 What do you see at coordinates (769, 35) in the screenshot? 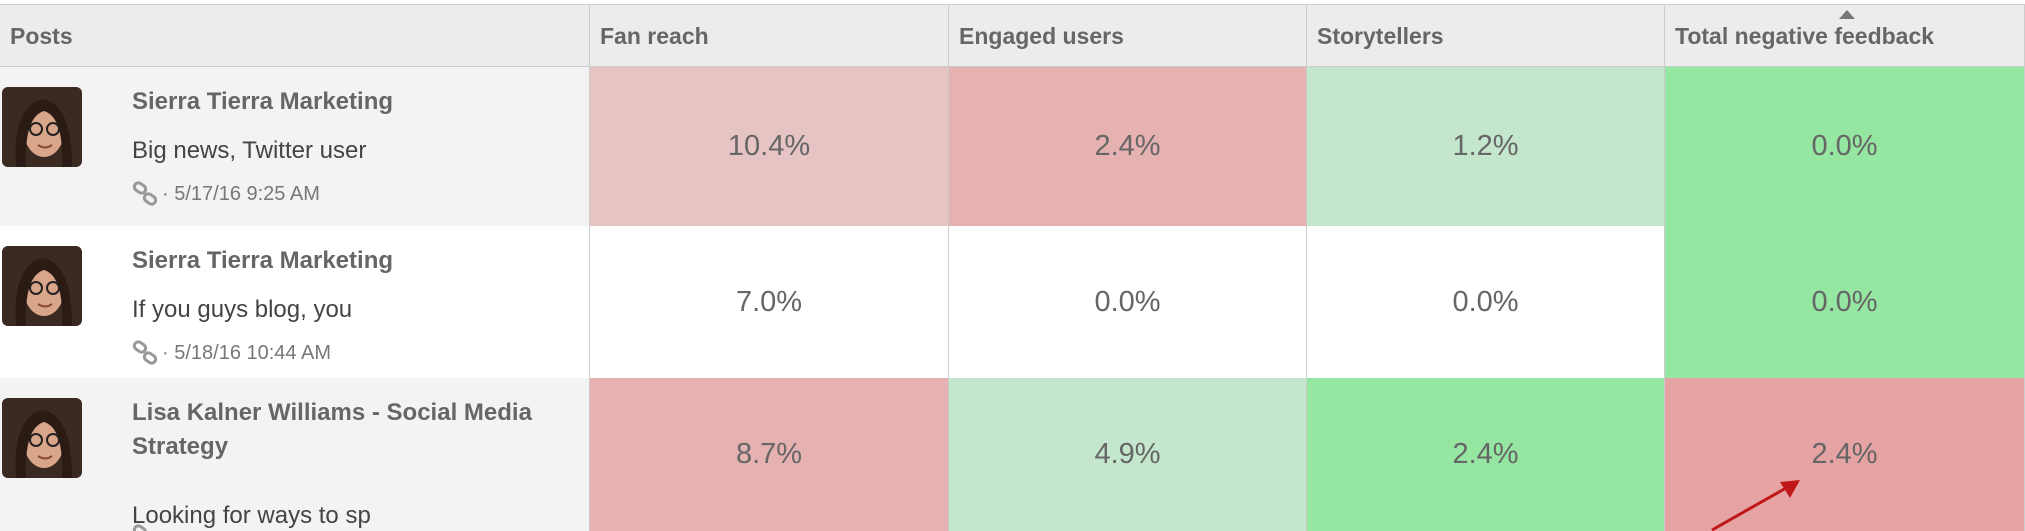
I see `column-header: Fan reach` at bounding box center [769, 35].